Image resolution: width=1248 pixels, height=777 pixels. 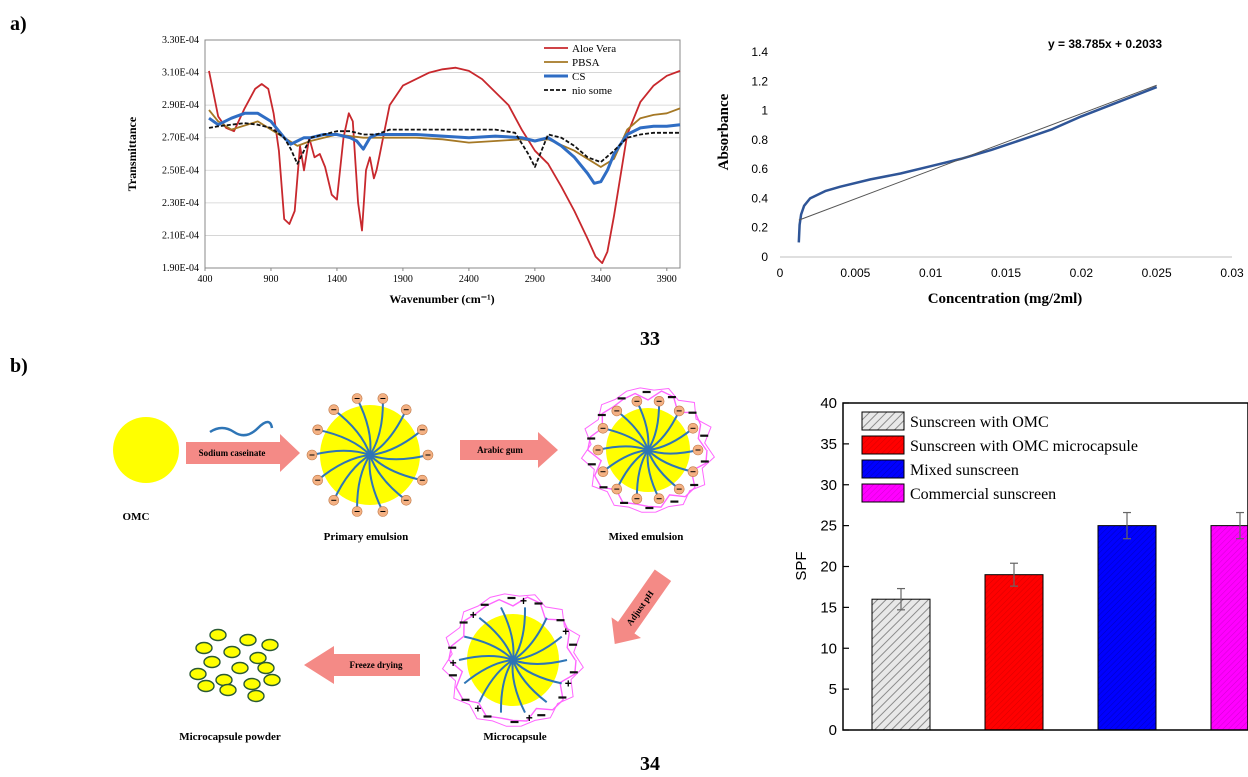 I want to click on primary-emulsion-label: Primary emulsion, so click(x=366, y=537).